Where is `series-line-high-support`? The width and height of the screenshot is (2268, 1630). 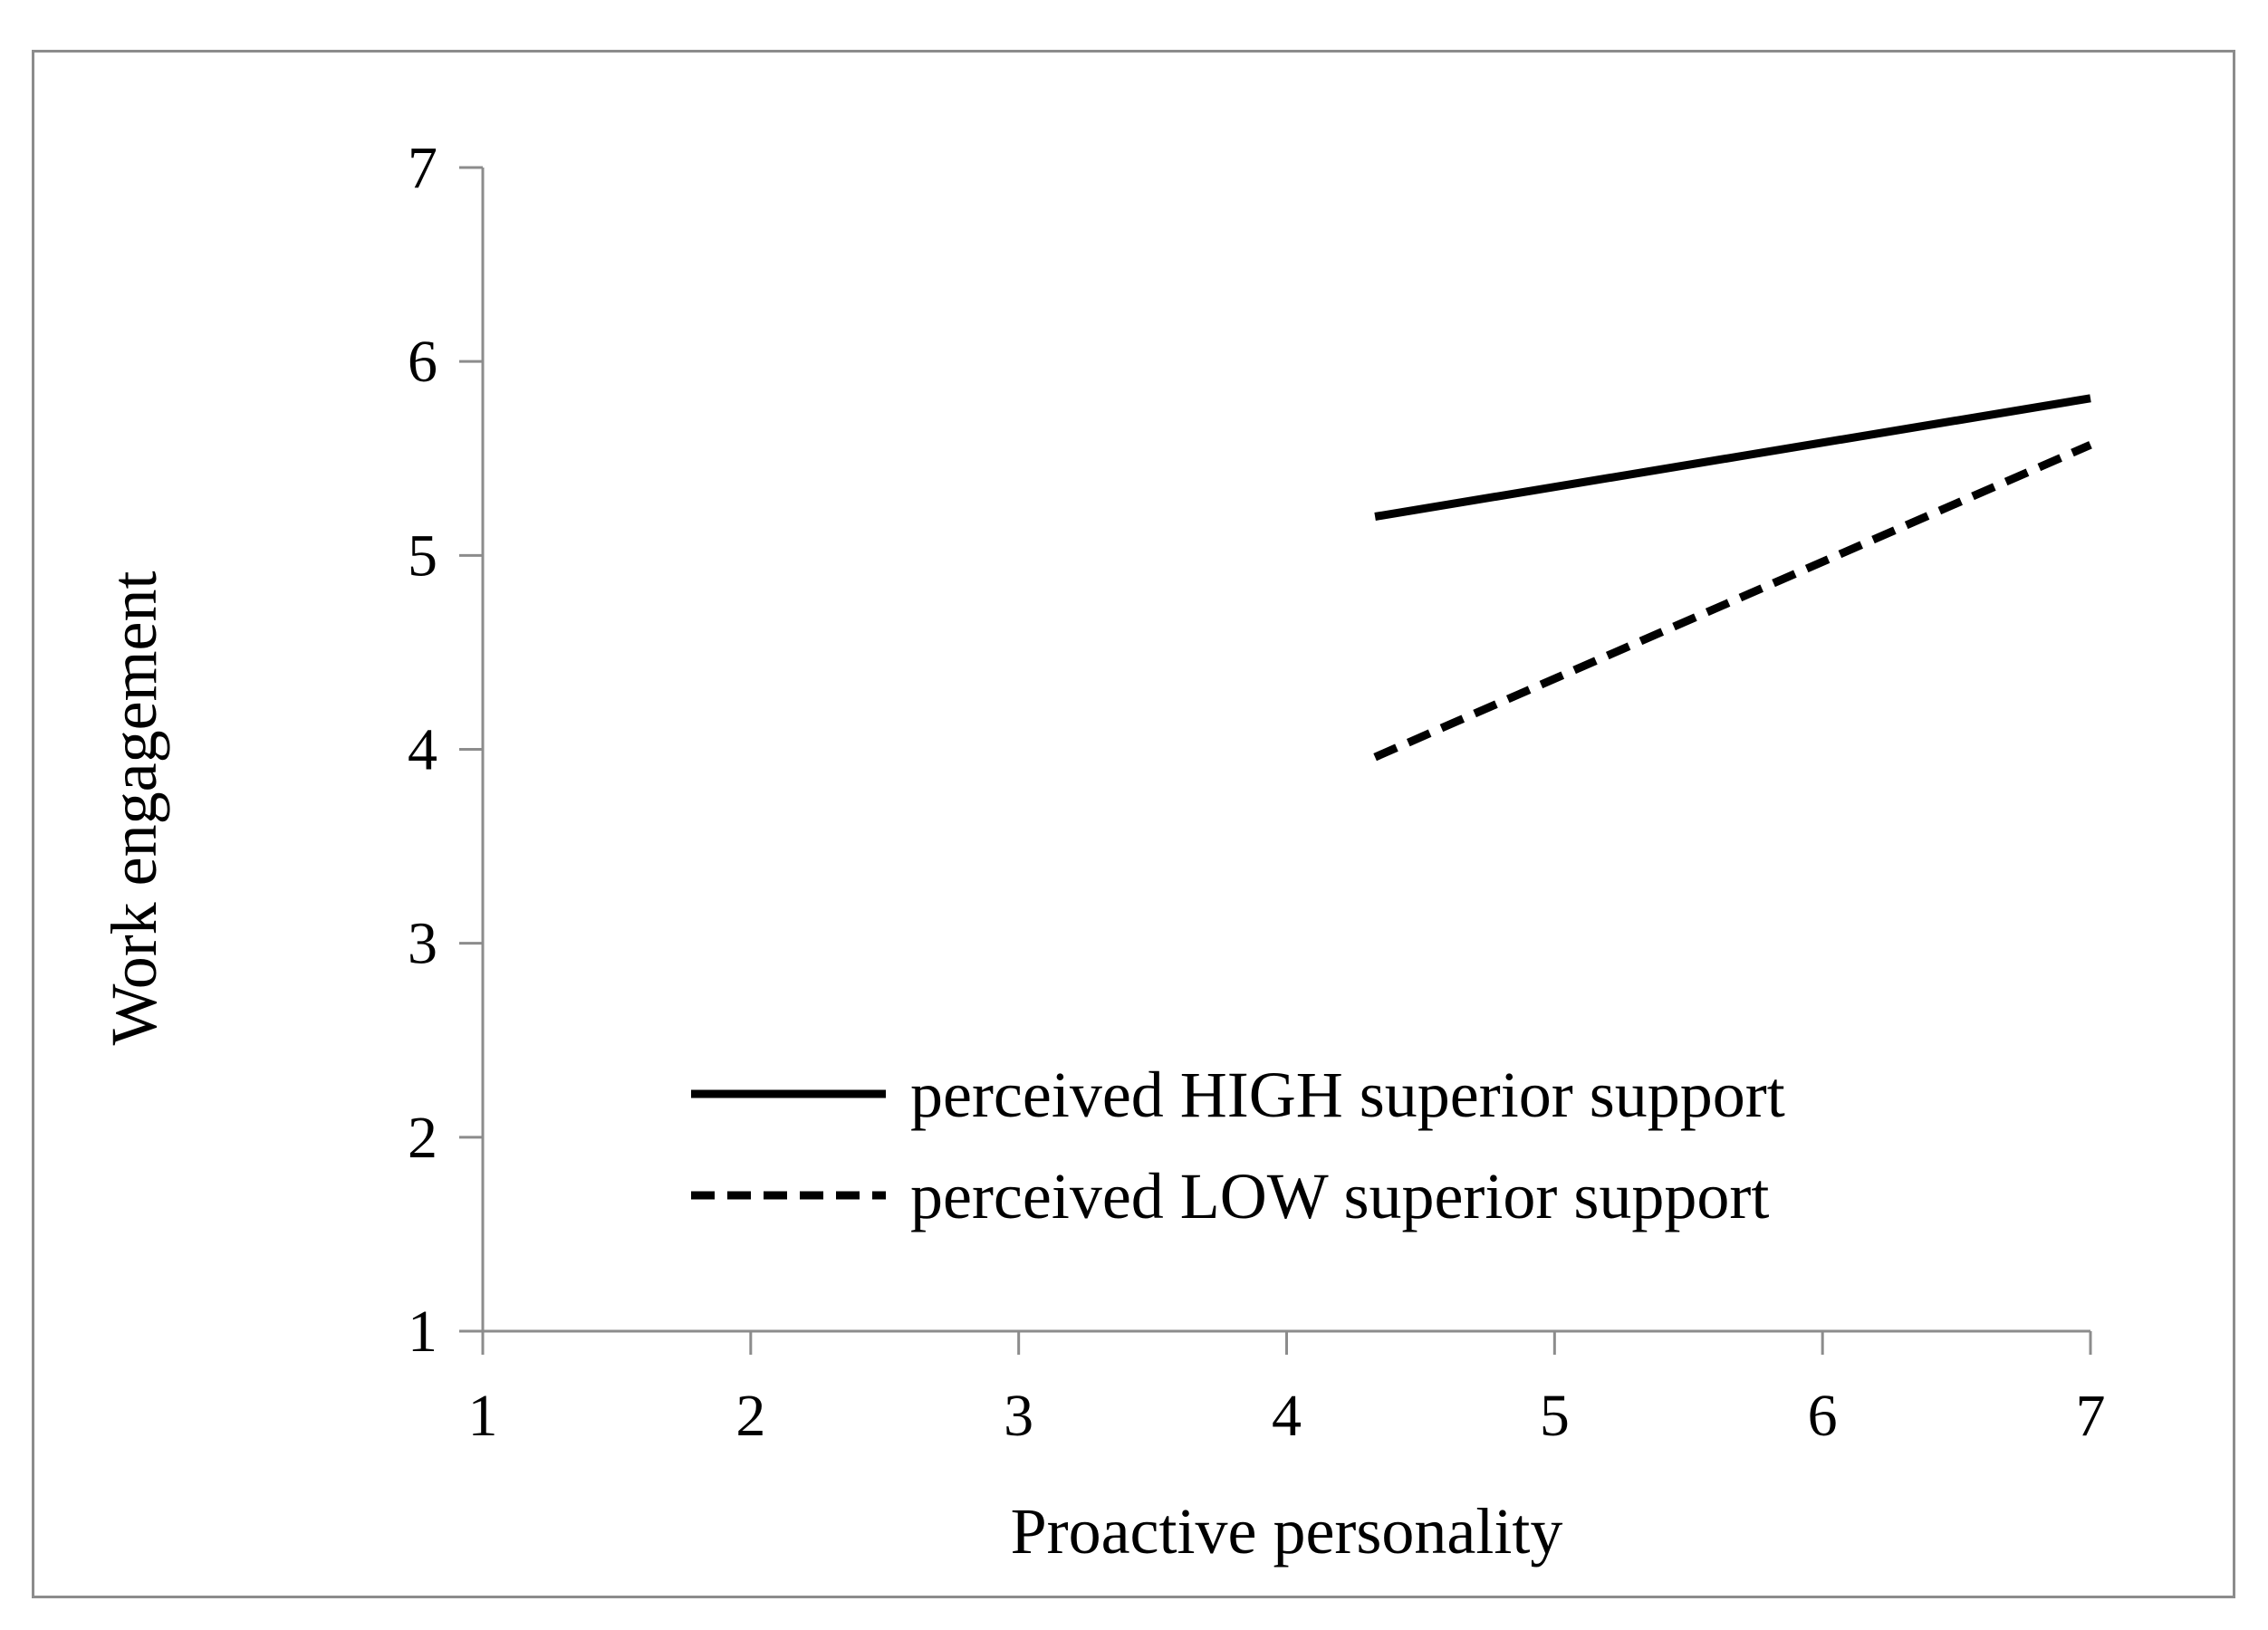 series-line-high-support is located at coordinates (1733, 457).